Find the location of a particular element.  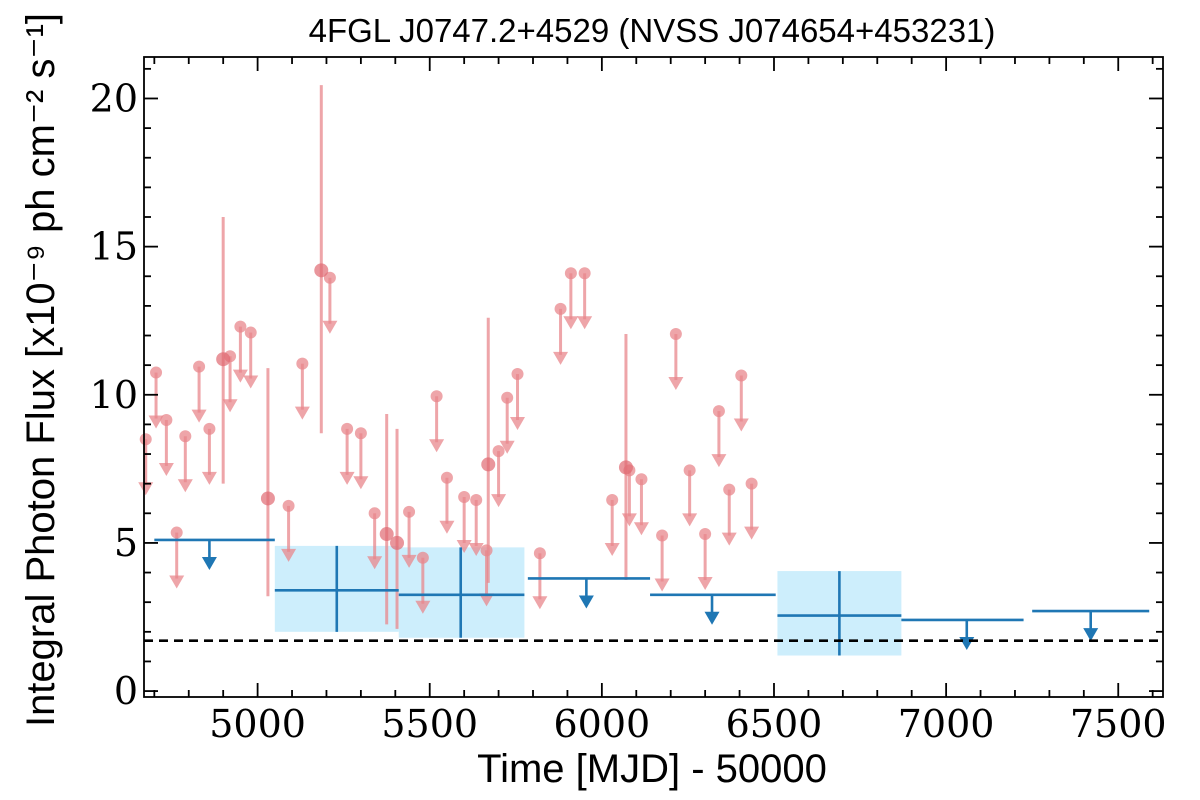

y-tick-label: 10 is located at coordinates (114, 395).